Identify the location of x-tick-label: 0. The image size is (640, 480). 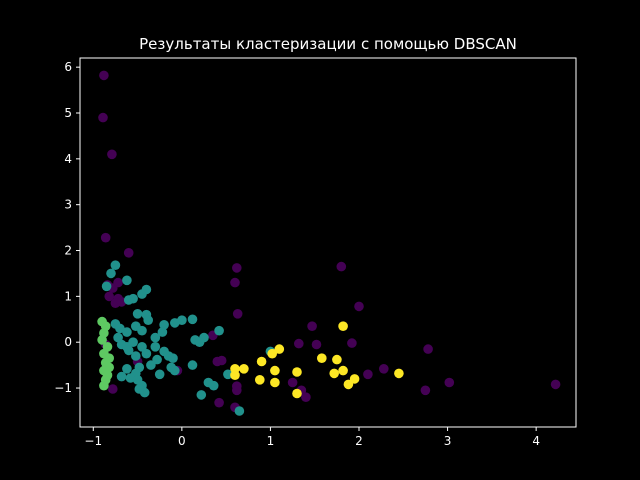
(182, 441).